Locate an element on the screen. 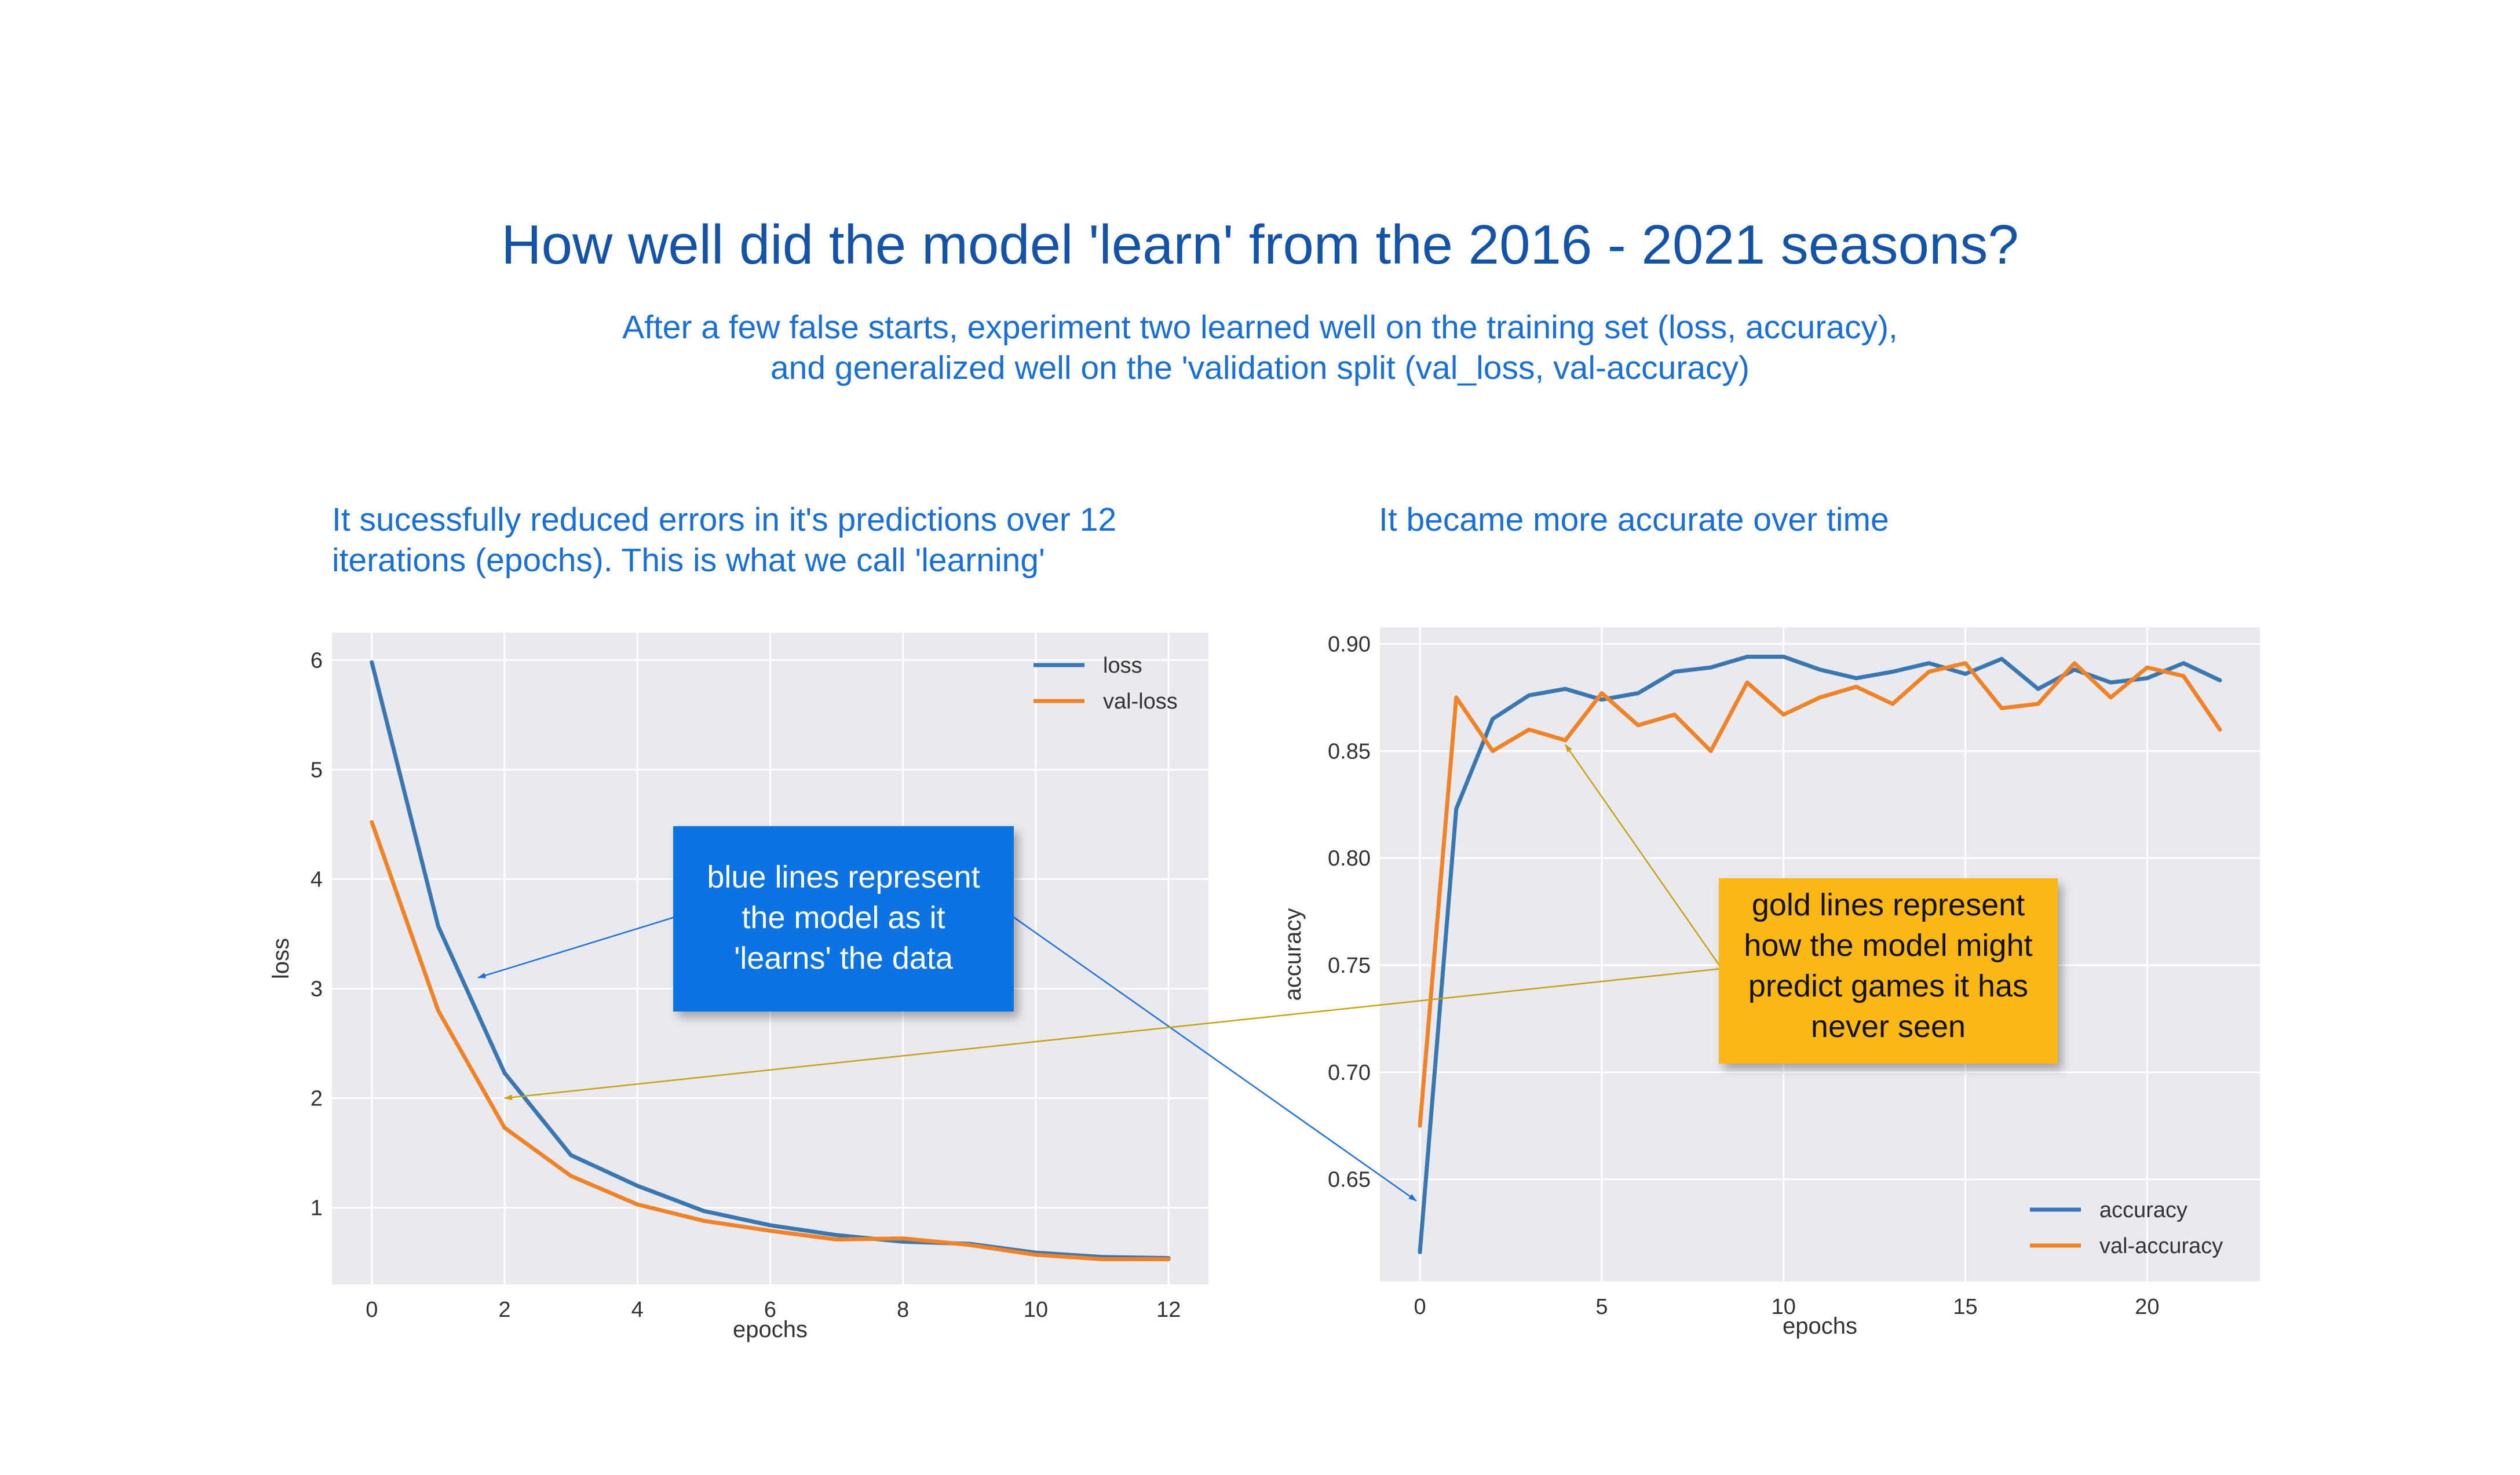 The width and height of the screenshot is (2520, 1475). loss-x-tick-label: 8 is located at coordinates (903, 1310).